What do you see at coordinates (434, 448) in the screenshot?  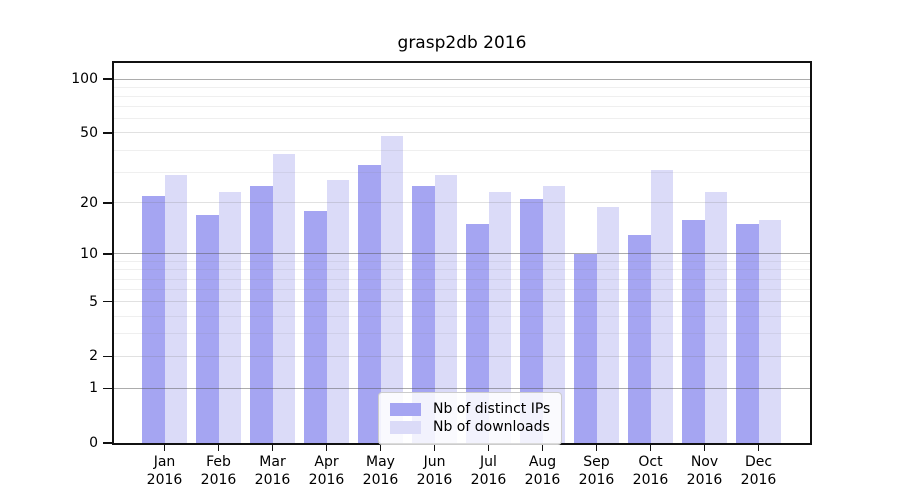 I see `xtick-mark-jun-2016` at bounding box center [434, 448].